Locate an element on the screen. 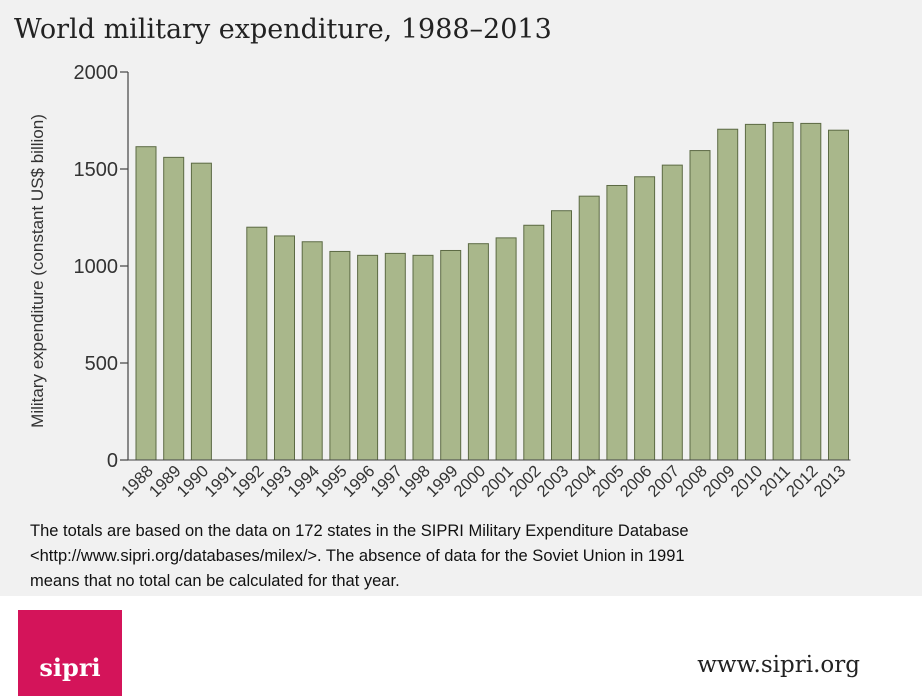  bar-2003 is located at coordinates (561, 335).